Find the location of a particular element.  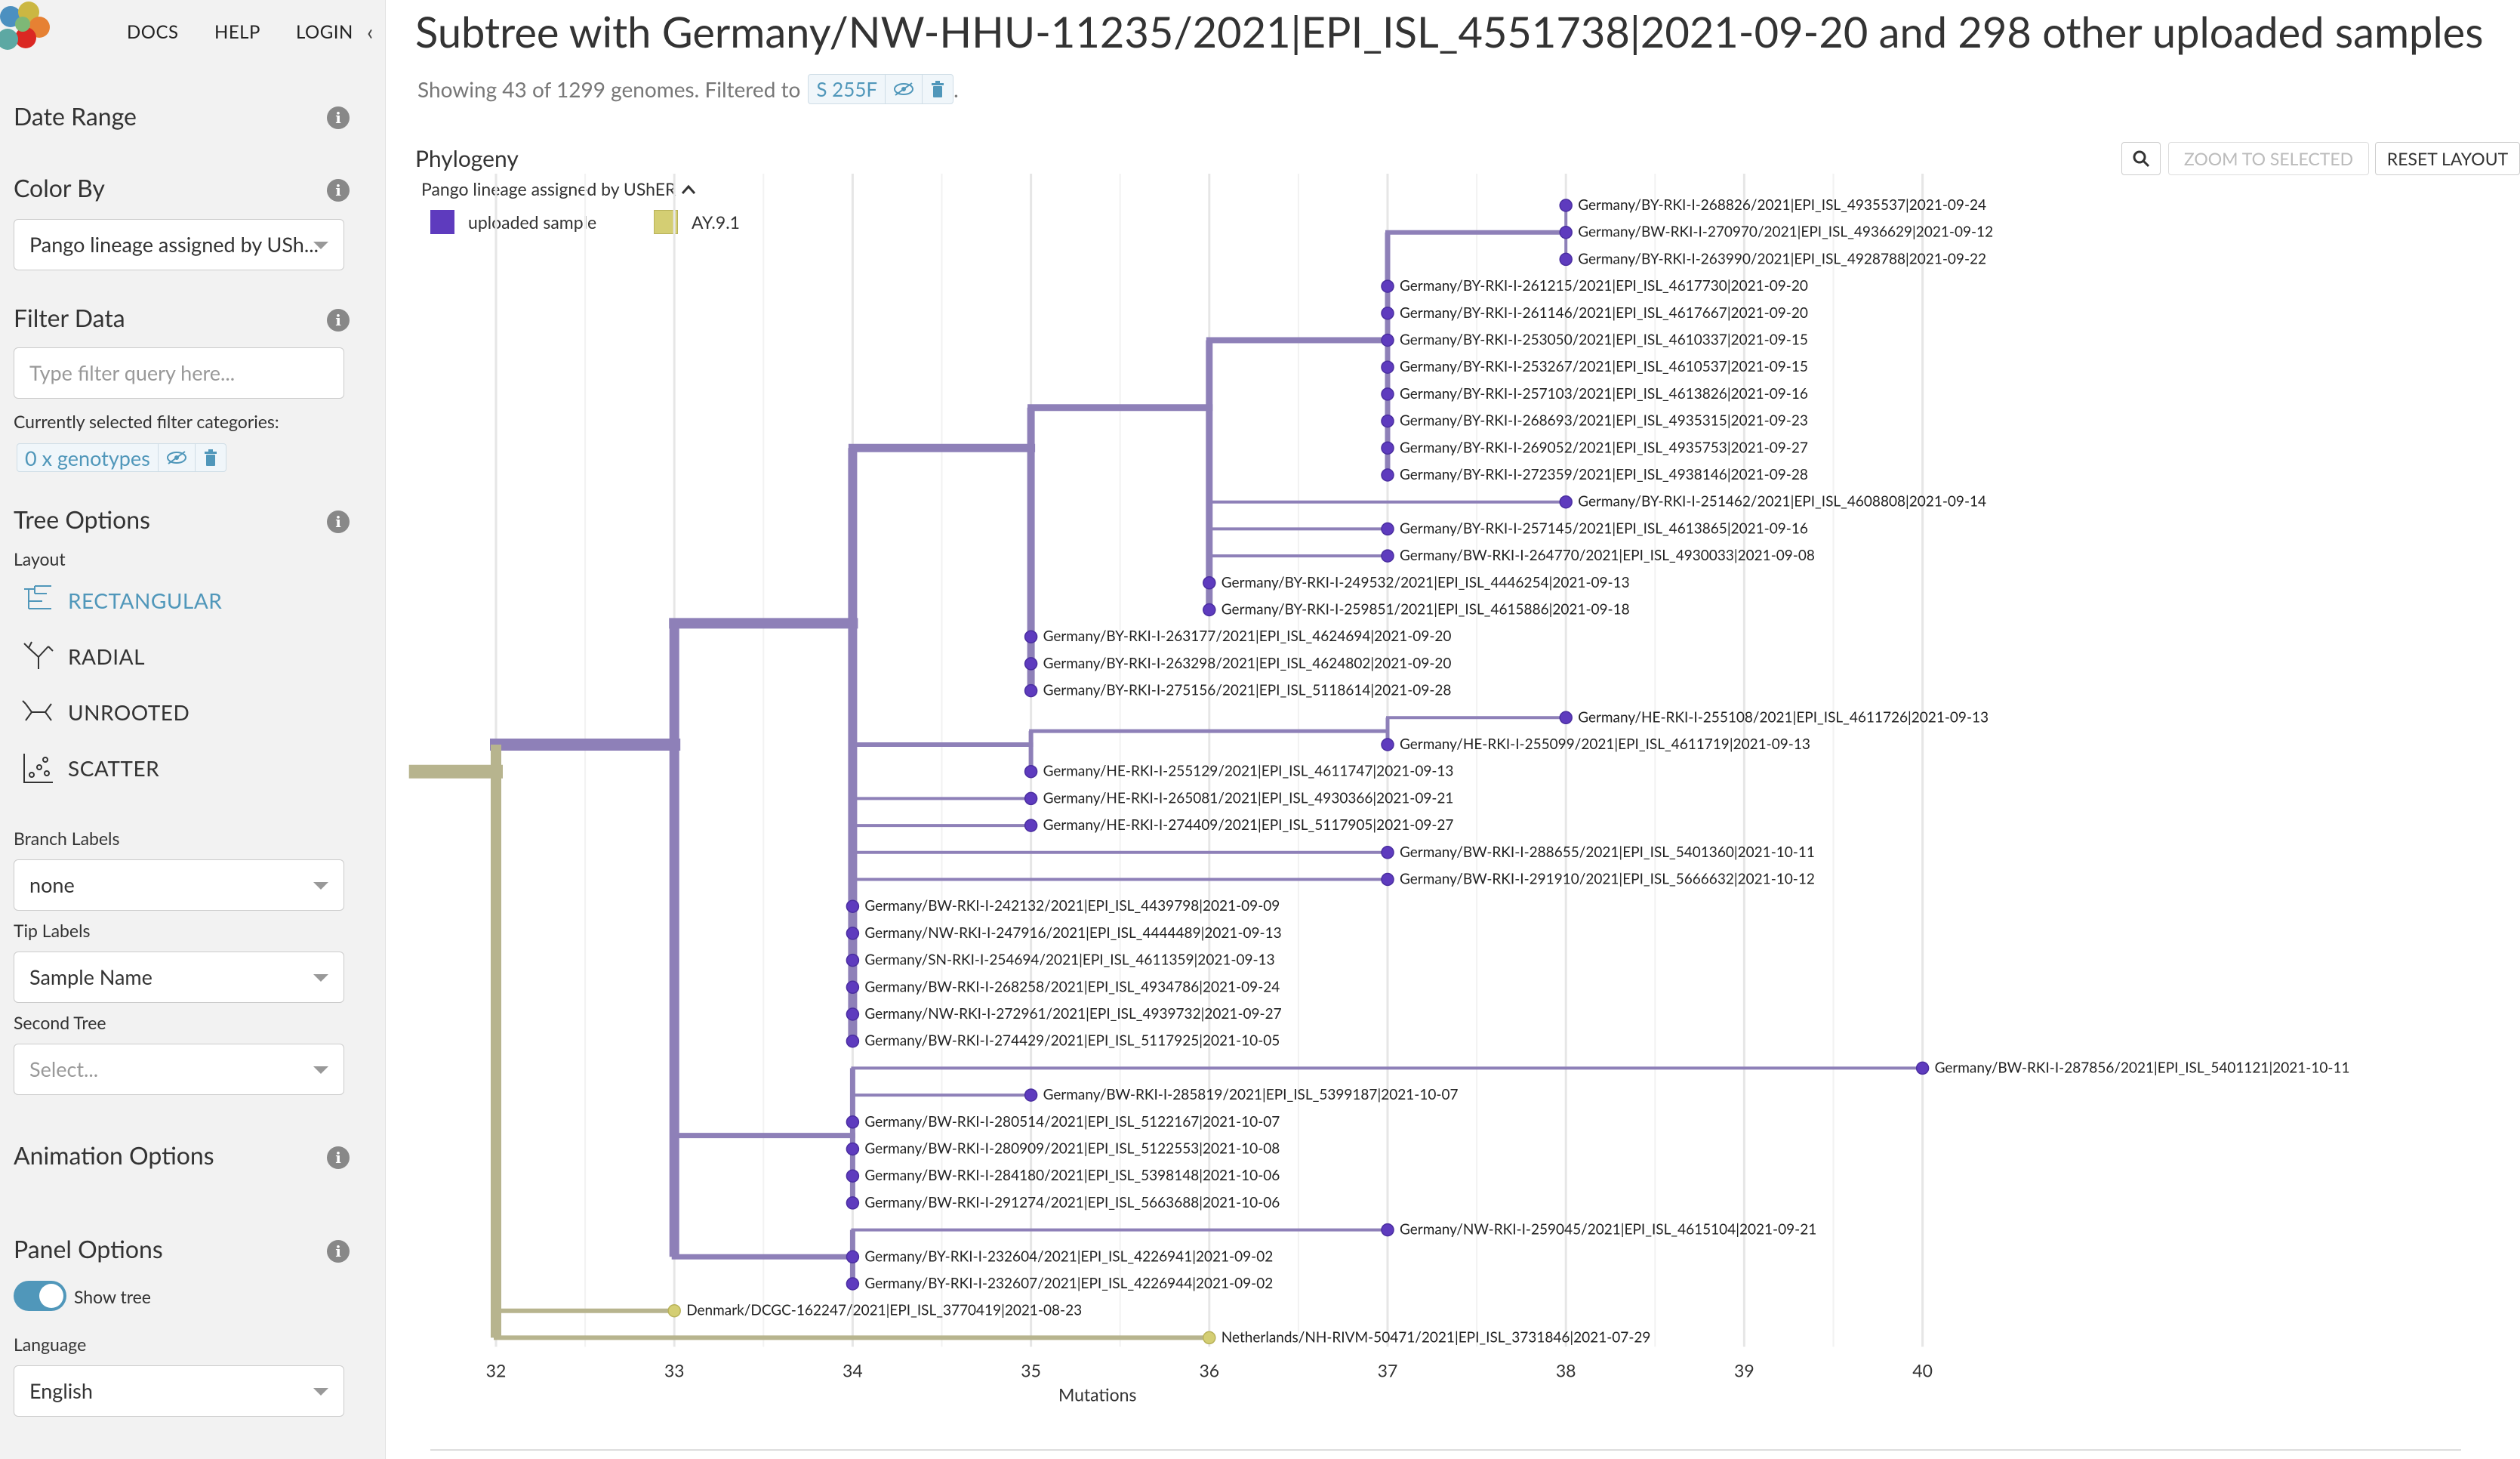

nav-docs-link: DOCS is located at coordinates (153, 32).